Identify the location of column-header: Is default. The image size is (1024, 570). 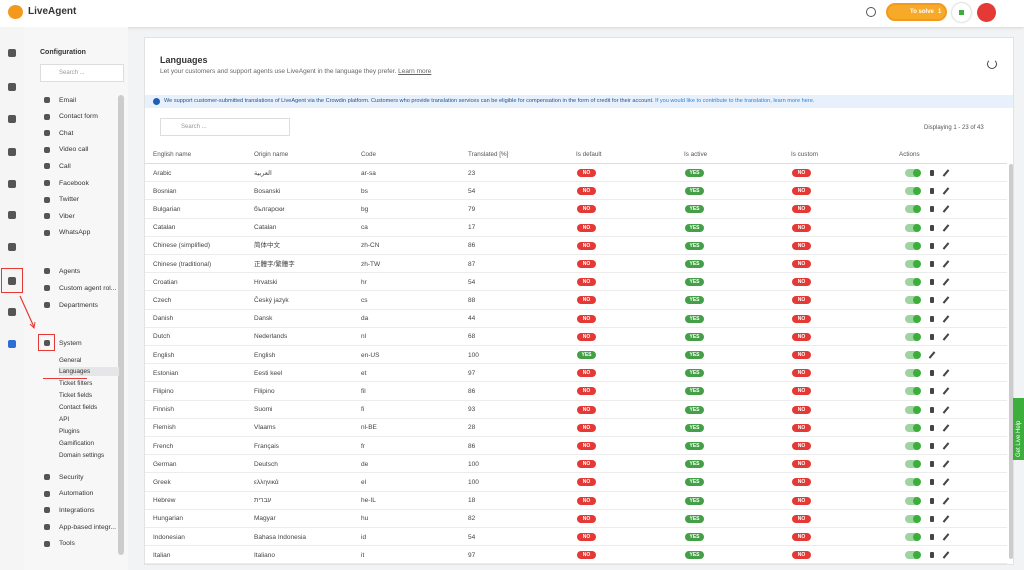
(589, 154).